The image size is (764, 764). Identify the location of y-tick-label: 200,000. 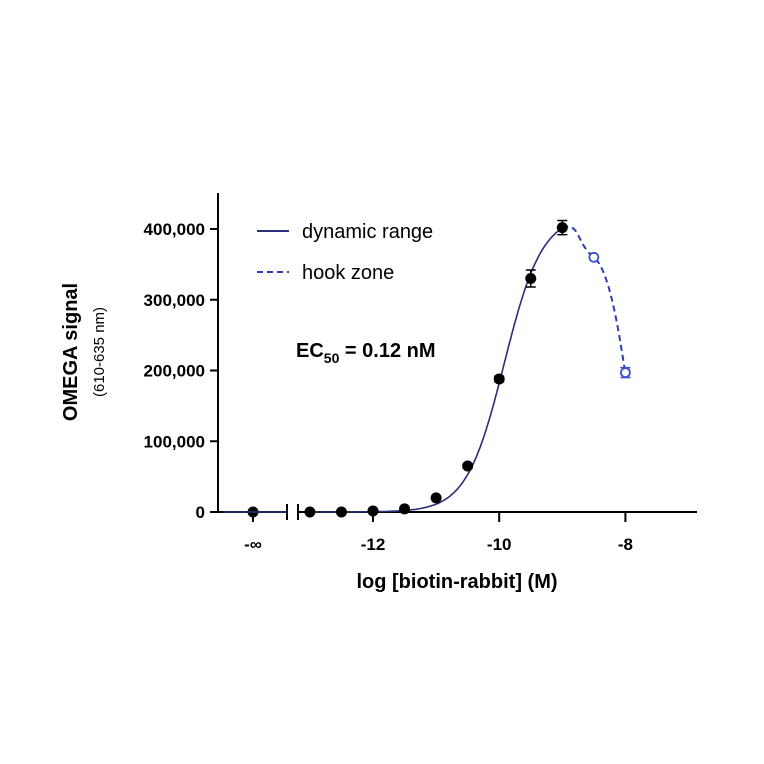
(174, 371).